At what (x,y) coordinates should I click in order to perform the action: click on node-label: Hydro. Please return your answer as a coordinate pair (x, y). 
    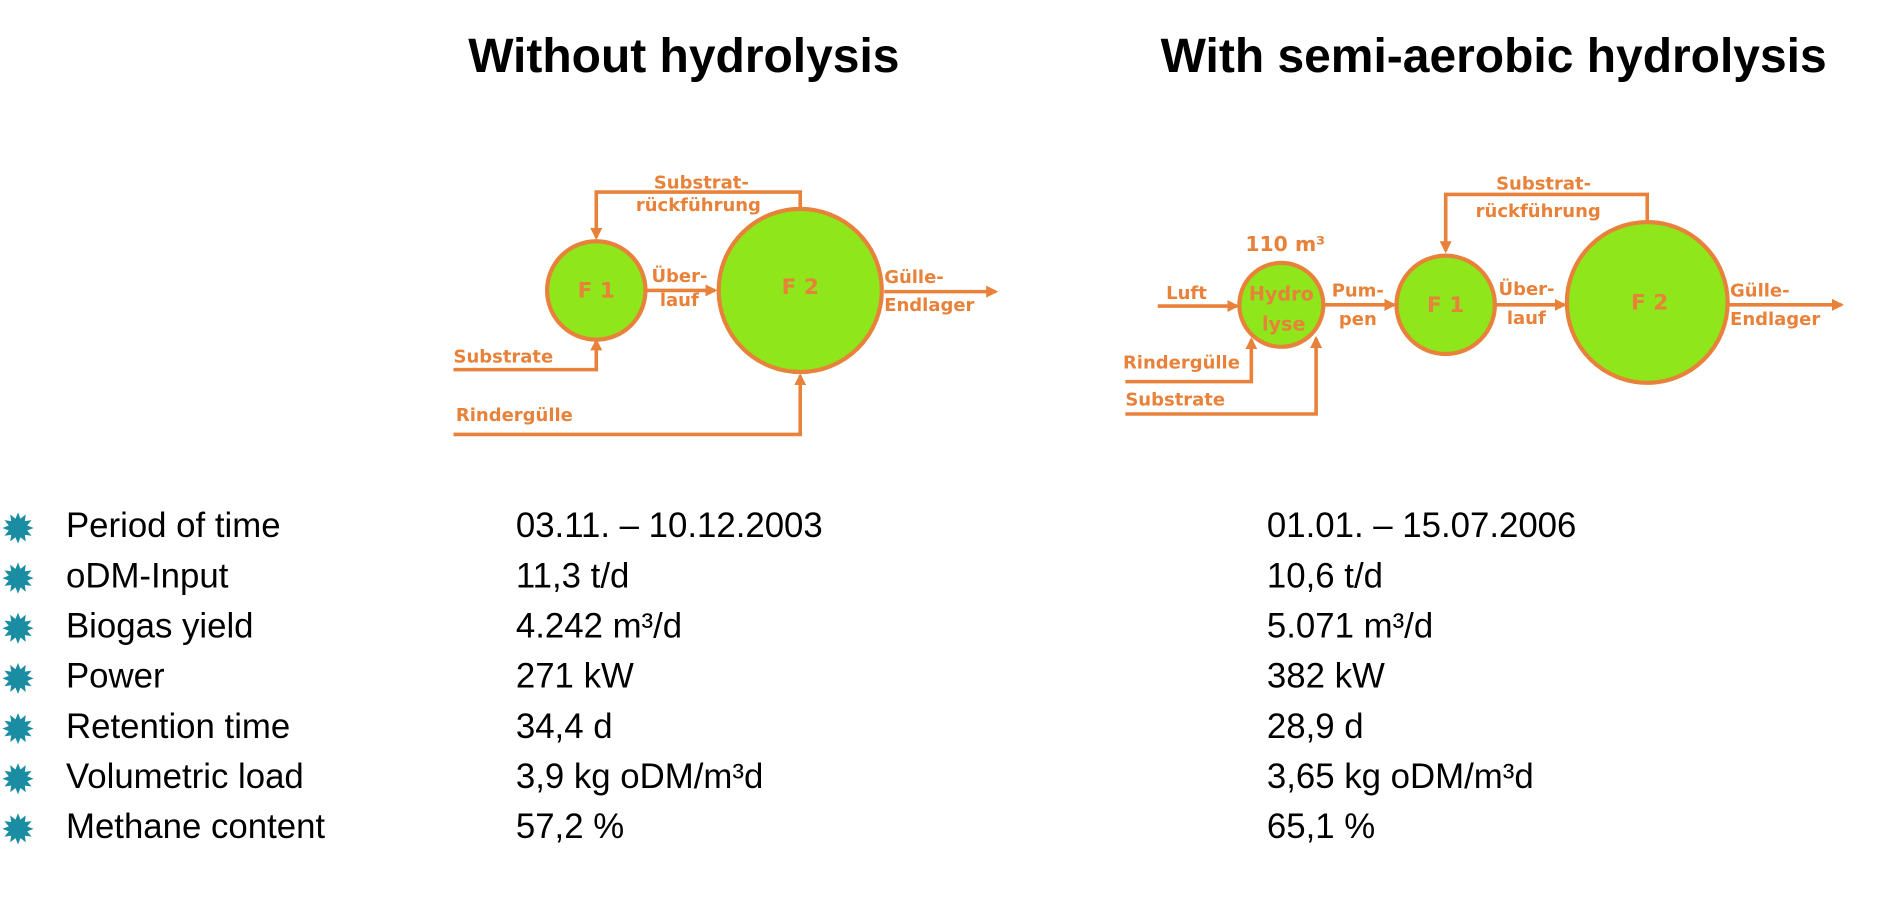
    Looking at the image, I should click on (1281, 294).